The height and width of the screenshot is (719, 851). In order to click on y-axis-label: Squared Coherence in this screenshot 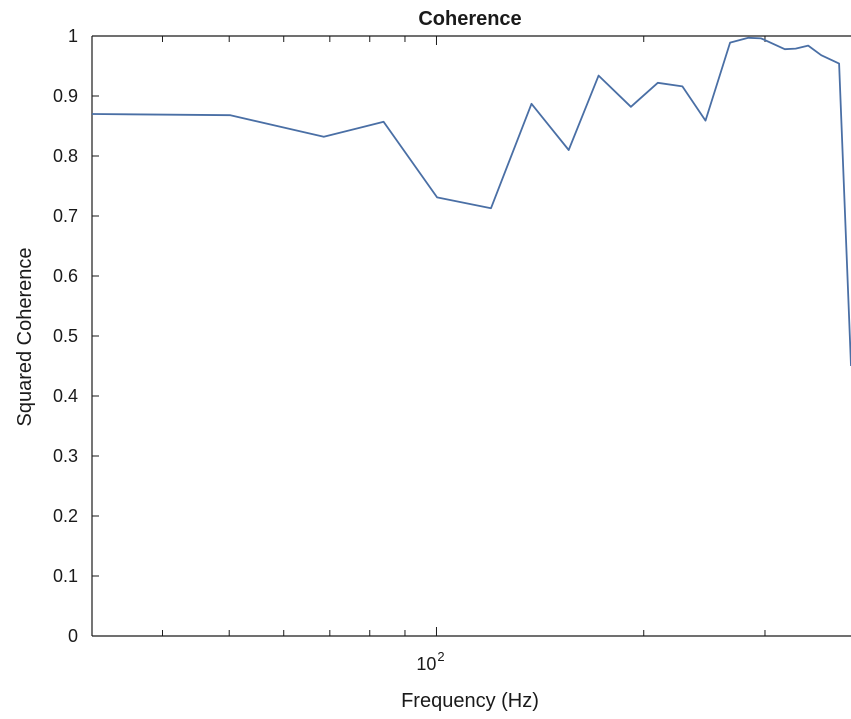, I will do `click(25, 336)`.